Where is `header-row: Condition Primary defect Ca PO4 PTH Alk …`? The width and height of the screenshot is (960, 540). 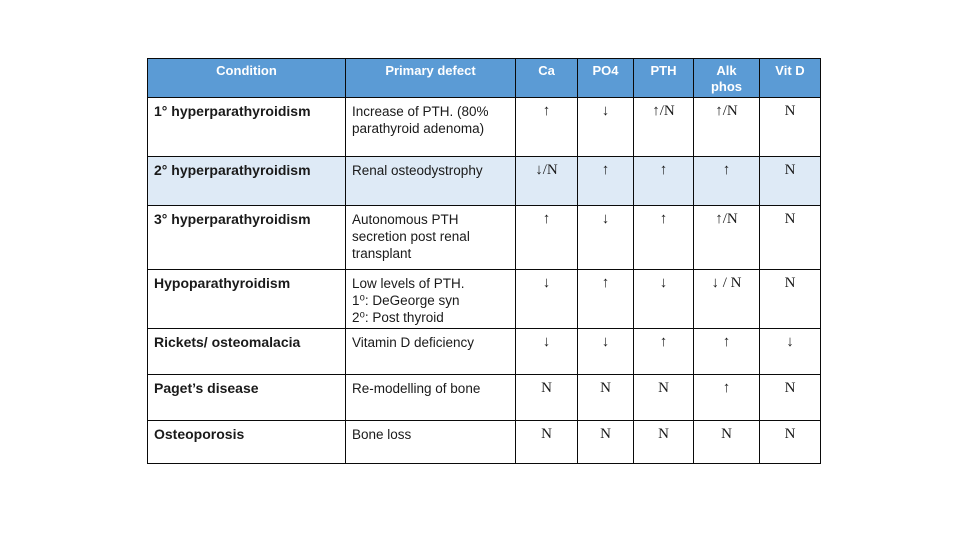
header-row: Condition Primary defect Ca PO4 PTH Alk … is located at coordinates (484, 78).